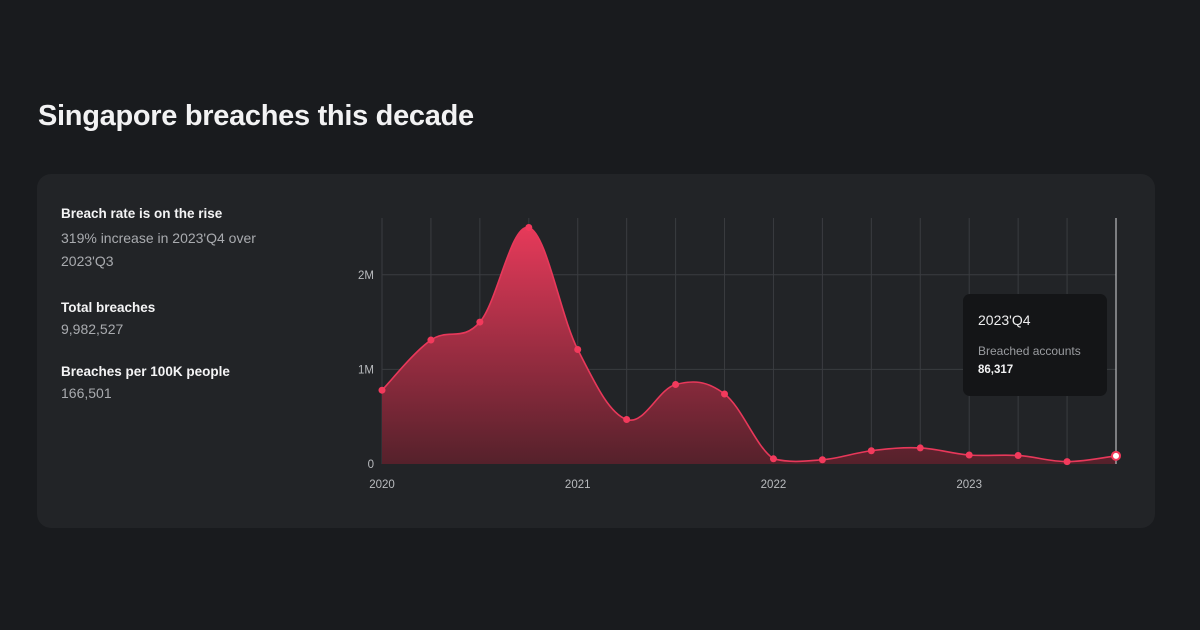  Describe the element at coordinates (176, 382) in the screenshot. I see `stat-per100k: Breaches per 100K people 166,501` at that location.